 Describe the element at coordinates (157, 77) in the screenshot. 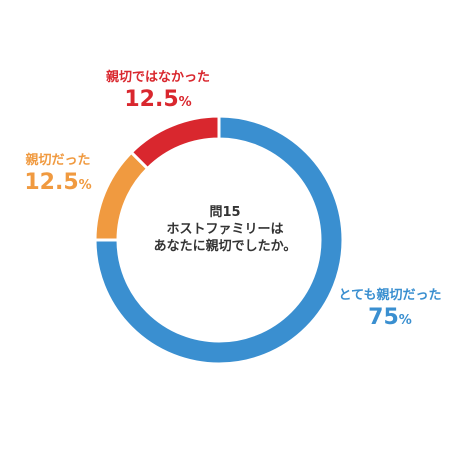

I see `slice-label-name: 親切ではなかった` at that location.